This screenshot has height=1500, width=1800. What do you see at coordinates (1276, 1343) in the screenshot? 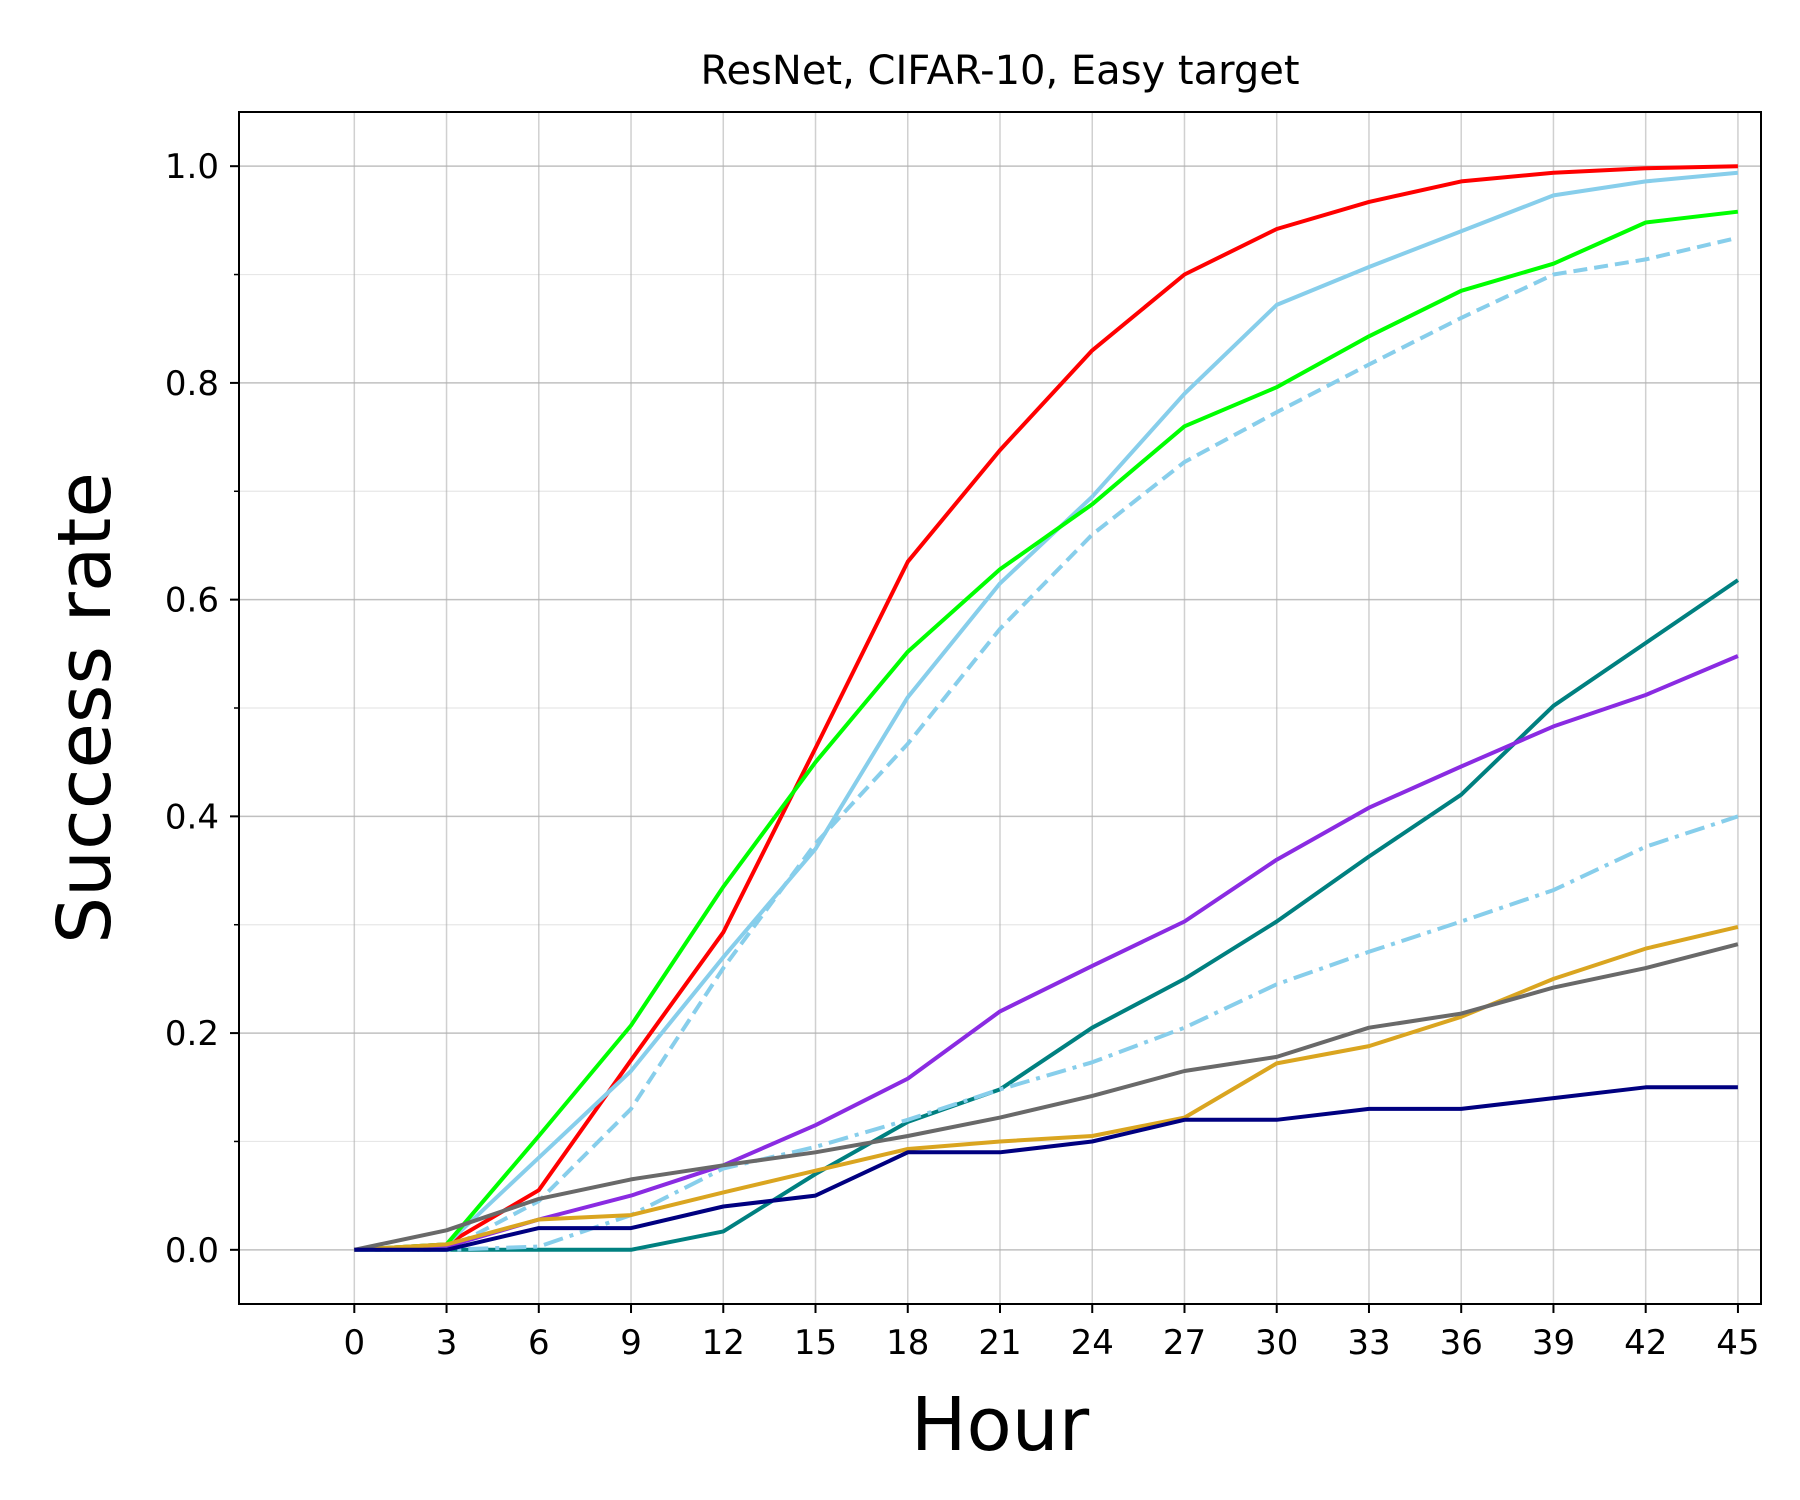
I see `x-tick-label: 30` at bounding box center [1276, 1343].